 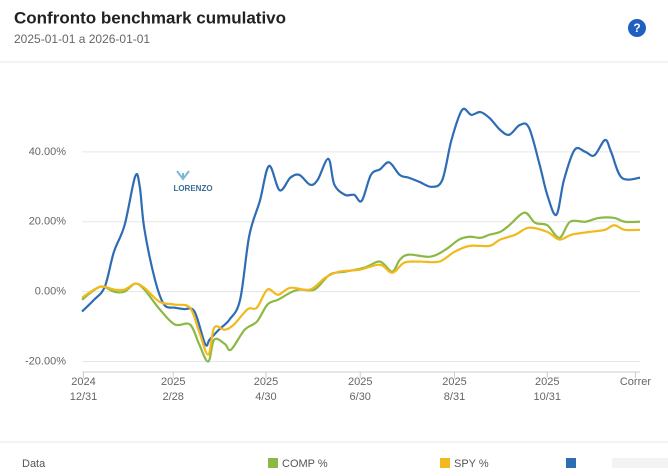 I want to click on x-tick-label: 4/30, so click(x=265, y=397).